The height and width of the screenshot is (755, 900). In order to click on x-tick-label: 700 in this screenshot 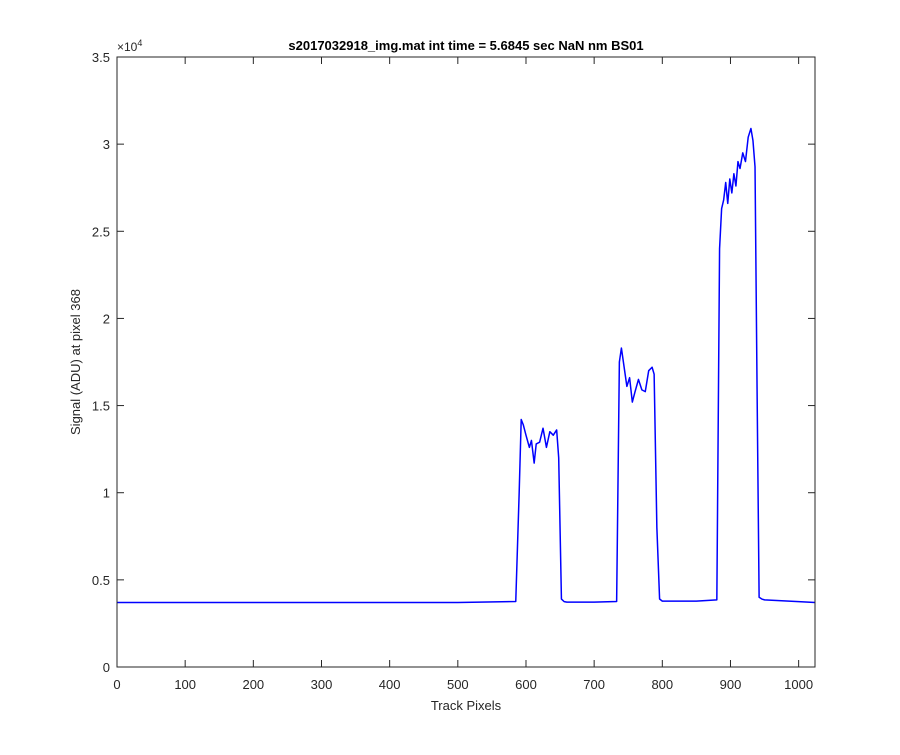, I will do `click(594, 684)`.